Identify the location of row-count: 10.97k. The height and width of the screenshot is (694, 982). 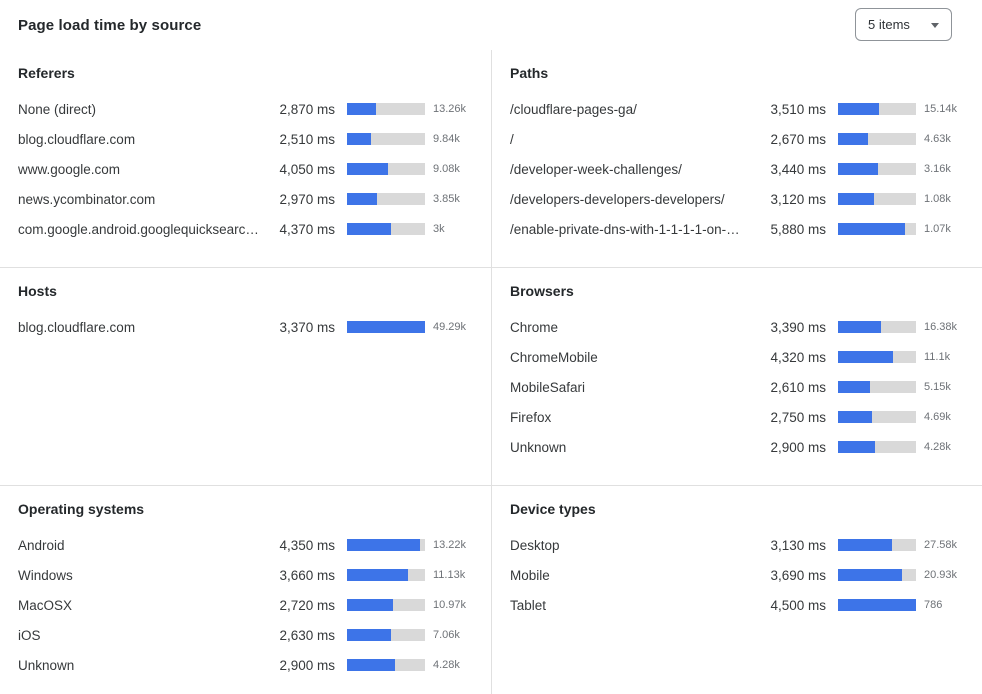
(450, 605).